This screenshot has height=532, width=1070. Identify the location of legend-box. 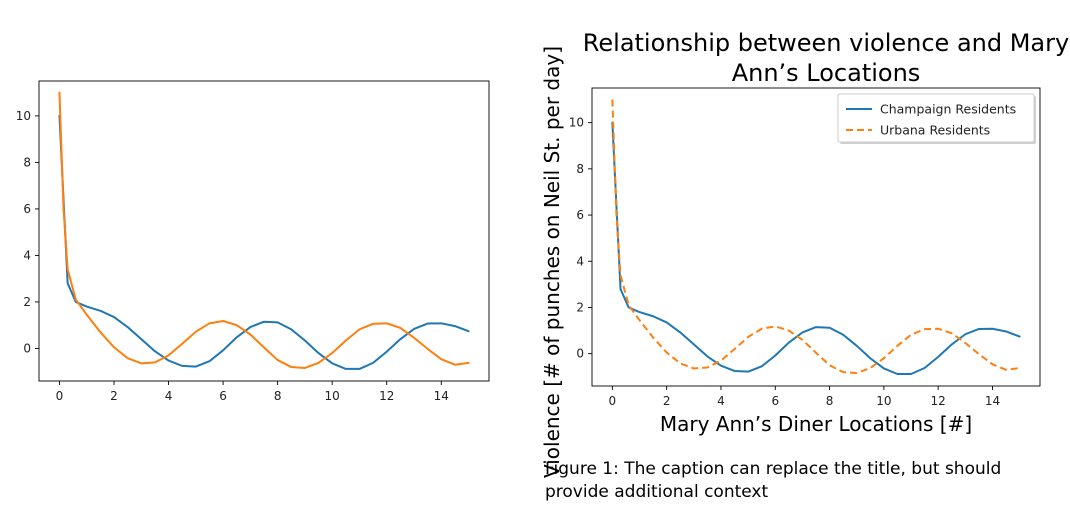
(936, 118).